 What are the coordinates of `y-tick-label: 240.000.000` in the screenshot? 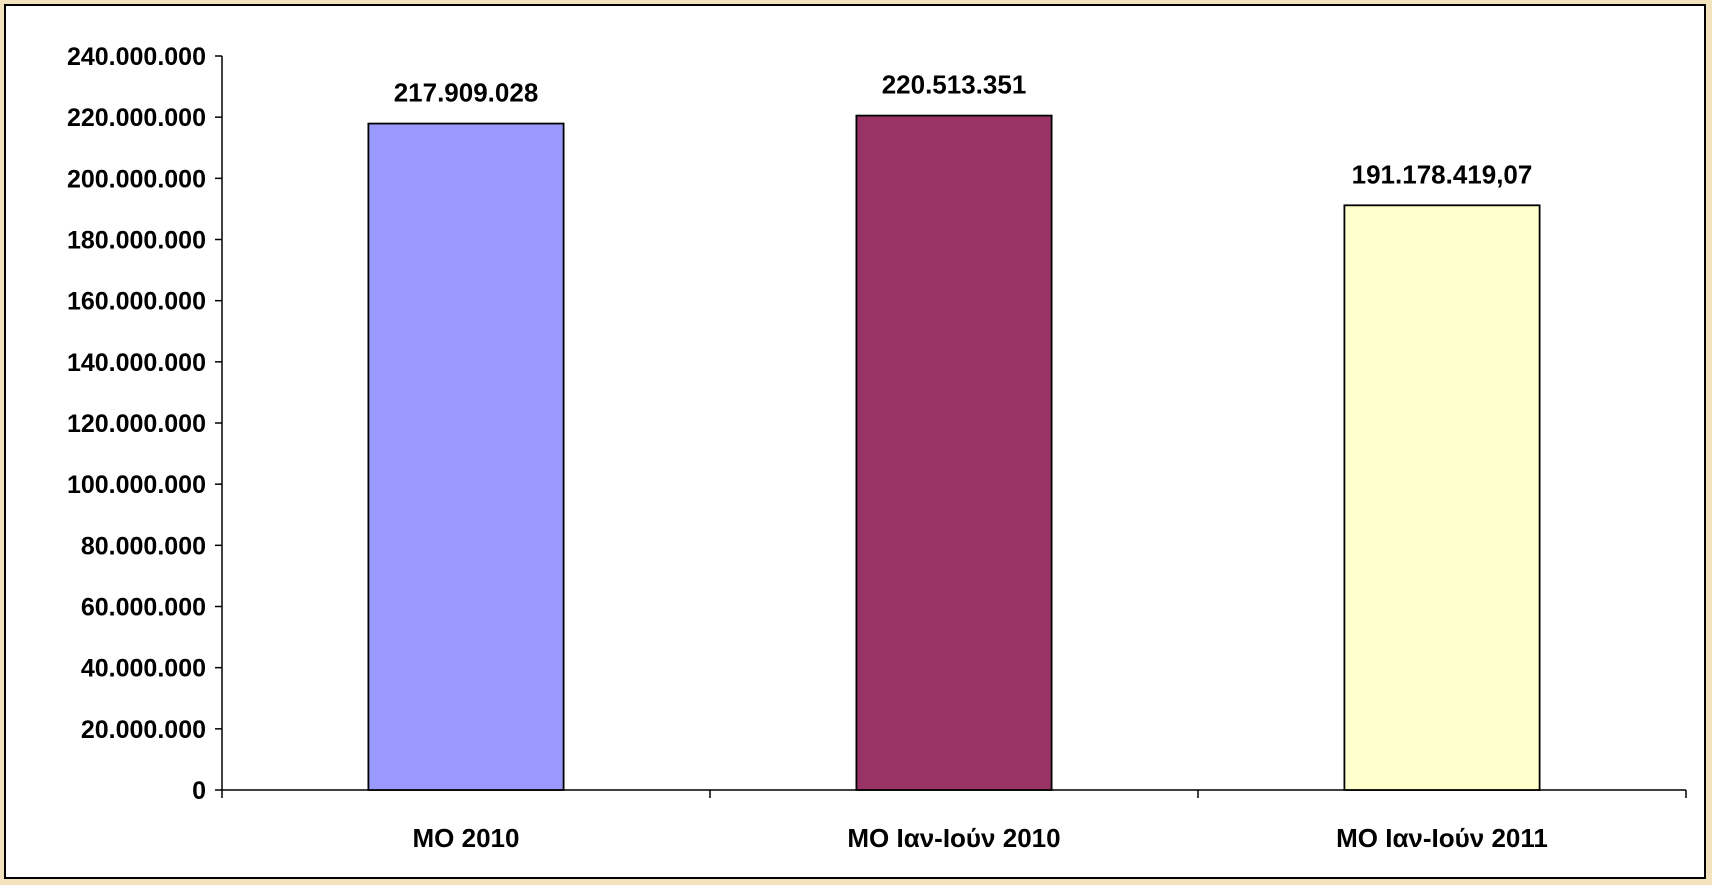 It's located at (136, 57).